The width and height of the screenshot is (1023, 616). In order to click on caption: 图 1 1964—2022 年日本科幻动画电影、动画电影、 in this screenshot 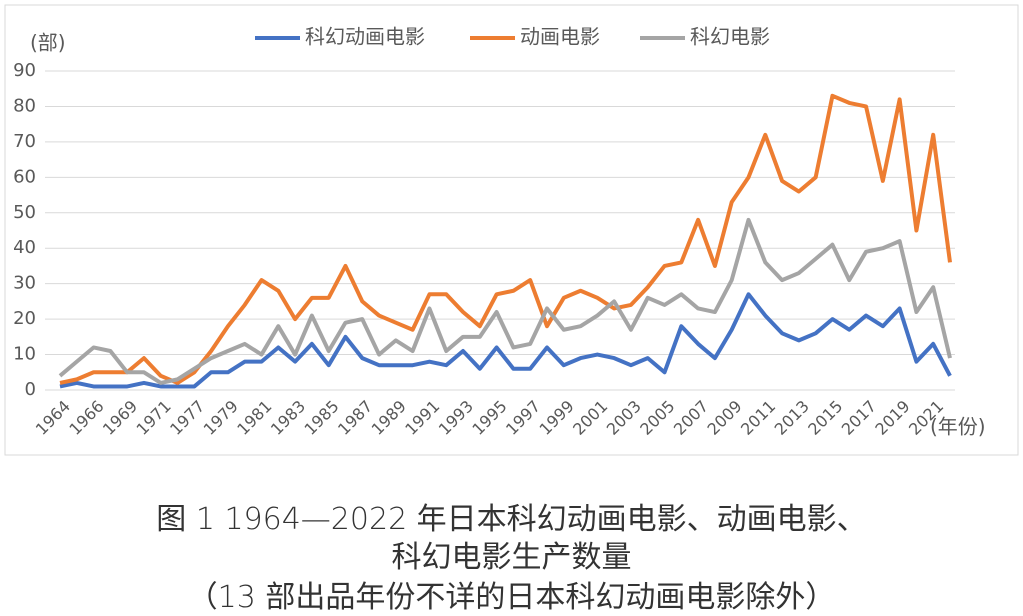, I will do `click(511, 519)`.